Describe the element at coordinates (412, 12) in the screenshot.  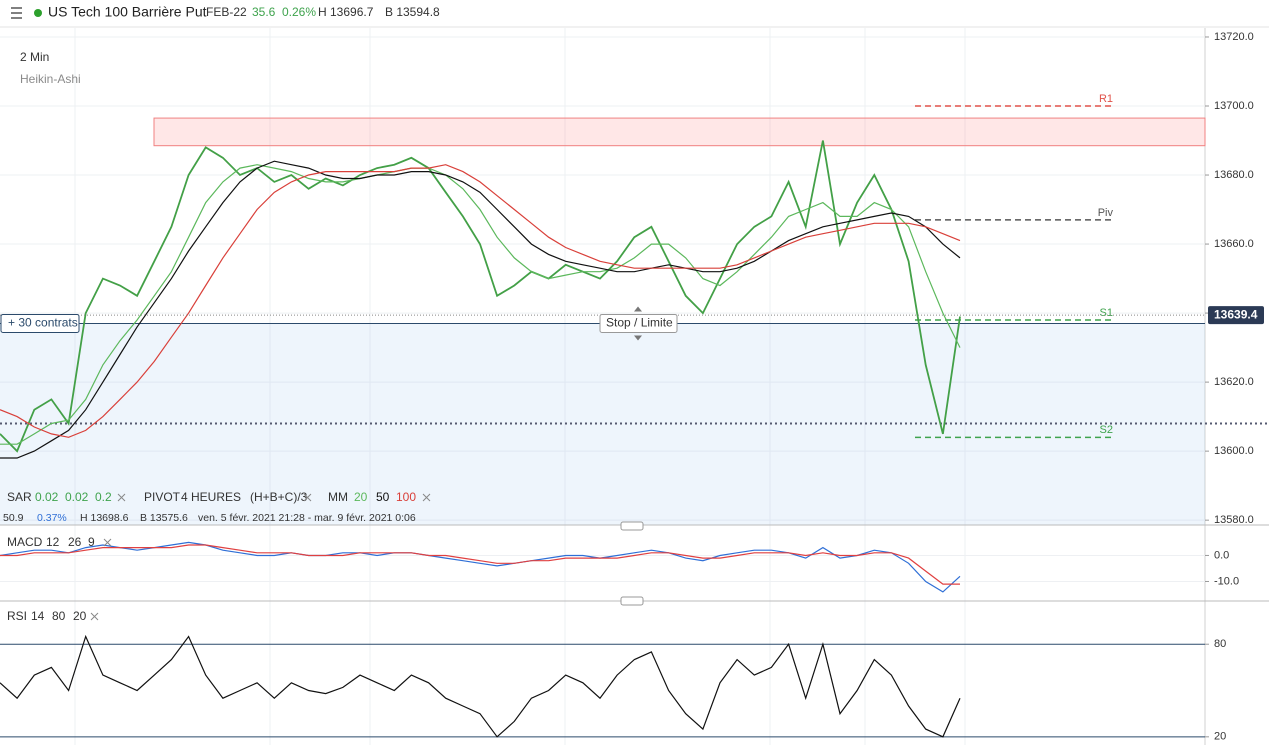
I see `low: B 13594.8` at that location.